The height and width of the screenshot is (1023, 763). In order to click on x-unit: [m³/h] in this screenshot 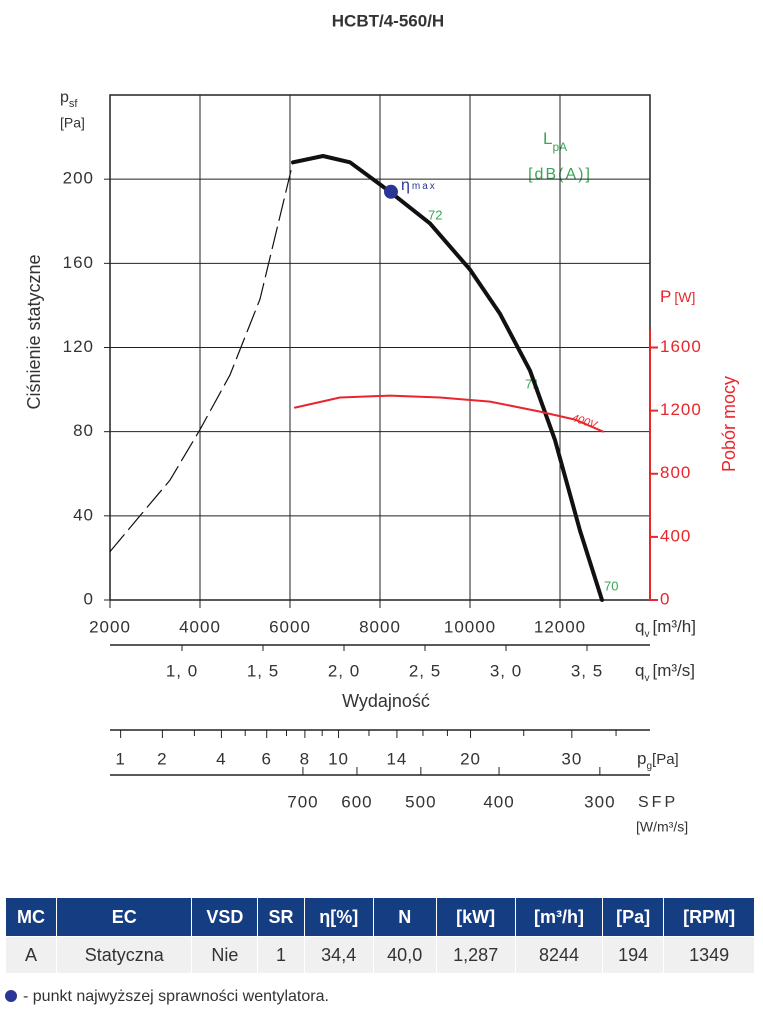, I will do `click(673, 626)`.